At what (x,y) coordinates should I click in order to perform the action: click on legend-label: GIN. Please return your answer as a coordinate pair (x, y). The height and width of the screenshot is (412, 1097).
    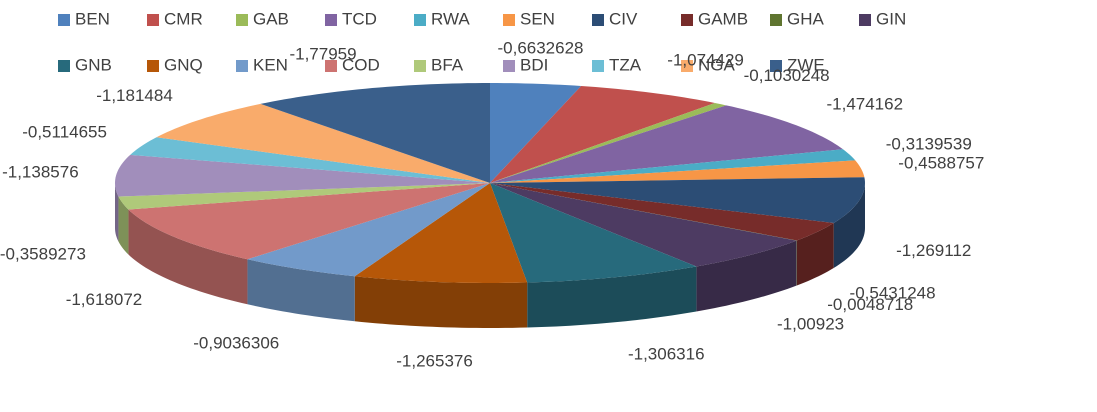
    Looking at the image, I should click on (891, 18).